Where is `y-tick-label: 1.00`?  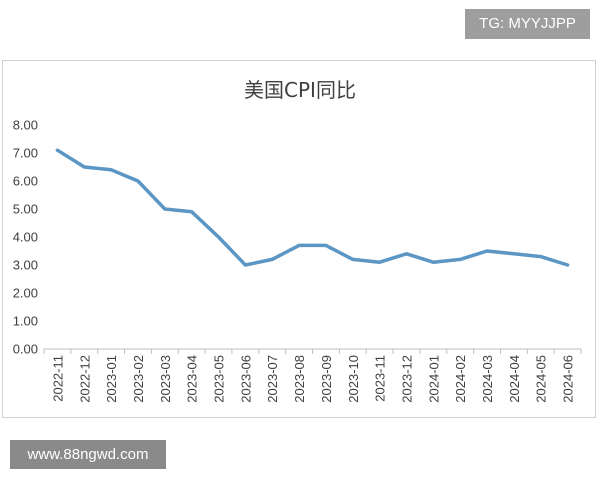
y-tick-label: 1.00 is located at coordinates (25, 321).